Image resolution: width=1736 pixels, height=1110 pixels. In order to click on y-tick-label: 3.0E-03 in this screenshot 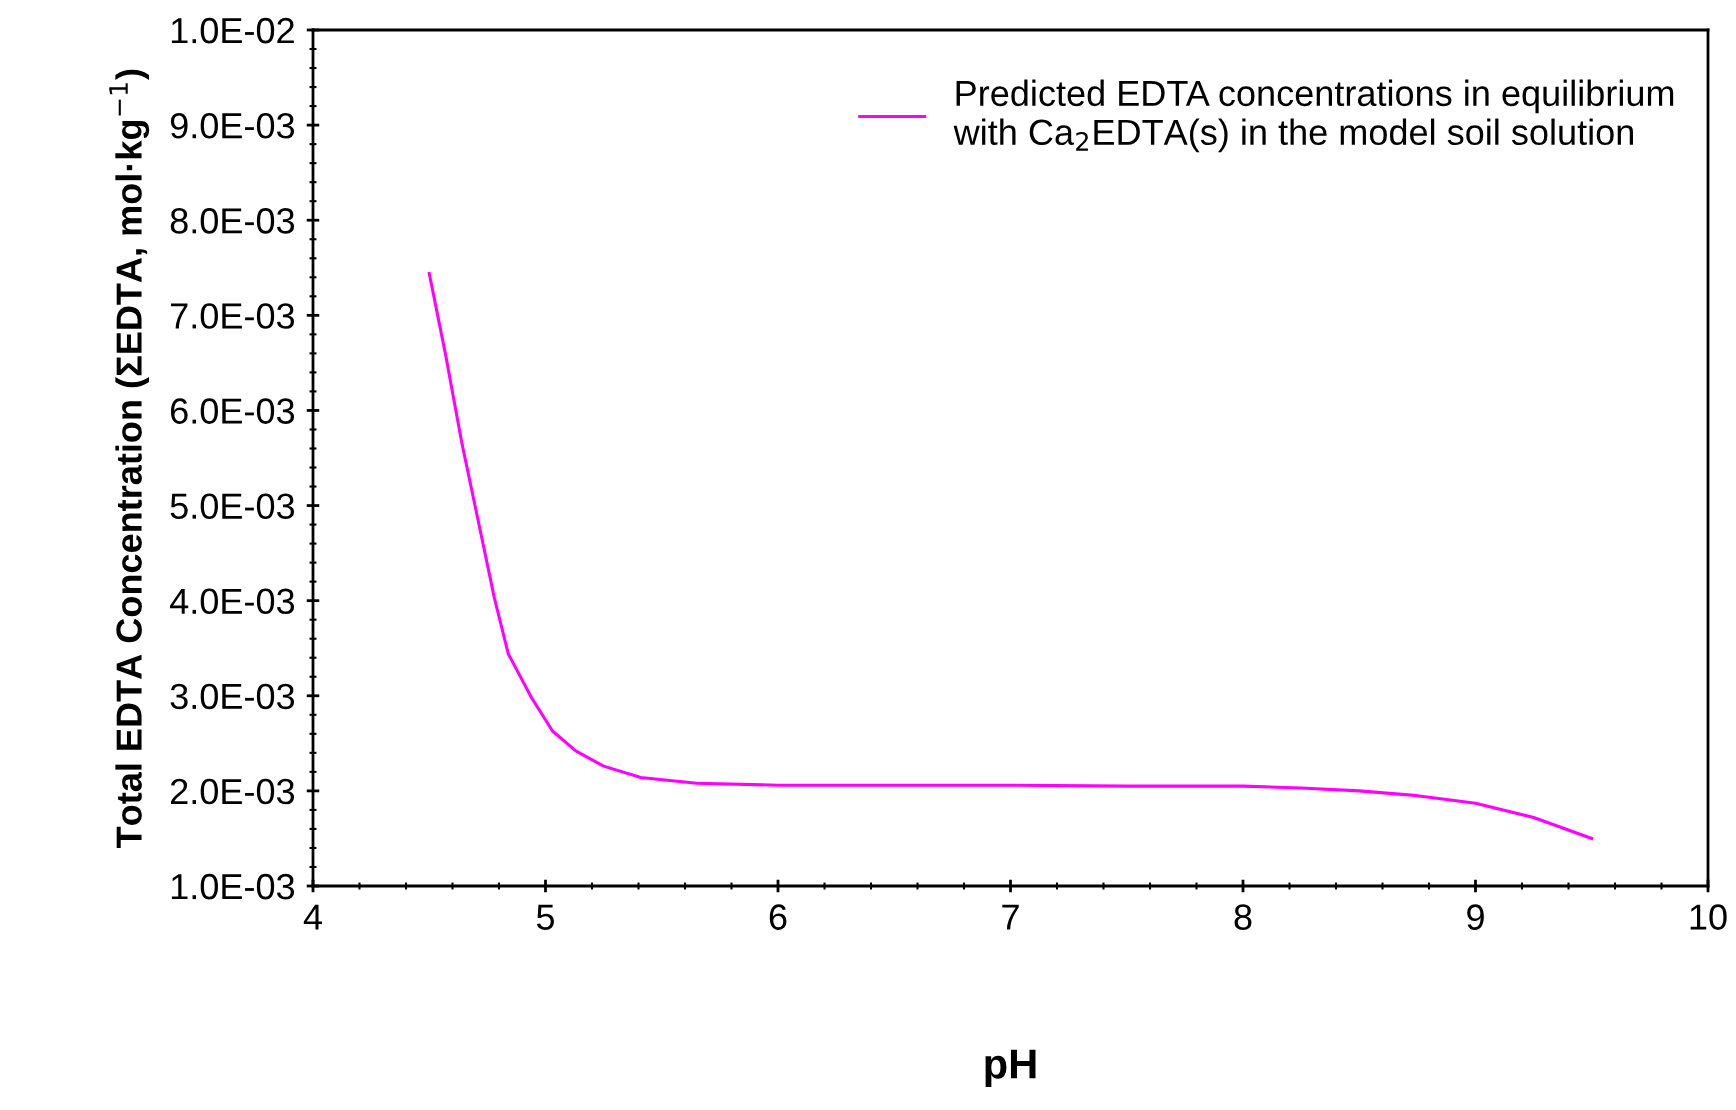, I will do `click(232, 696)`.